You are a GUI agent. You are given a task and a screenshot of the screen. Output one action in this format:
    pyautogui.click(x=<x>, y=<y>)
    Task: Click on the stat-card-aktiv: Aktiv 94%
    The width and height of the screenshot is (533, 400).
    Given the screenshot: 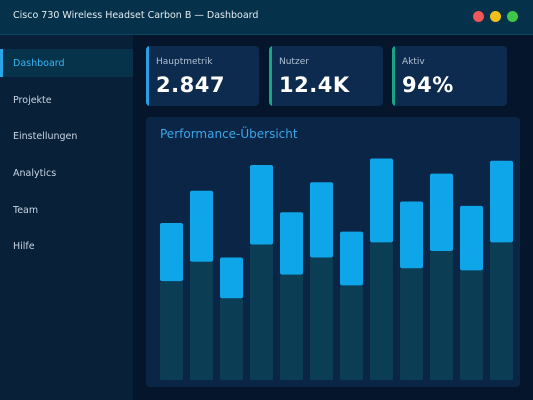 What is the action you would take?
    pyautogui.click(x=449, y=76)
    